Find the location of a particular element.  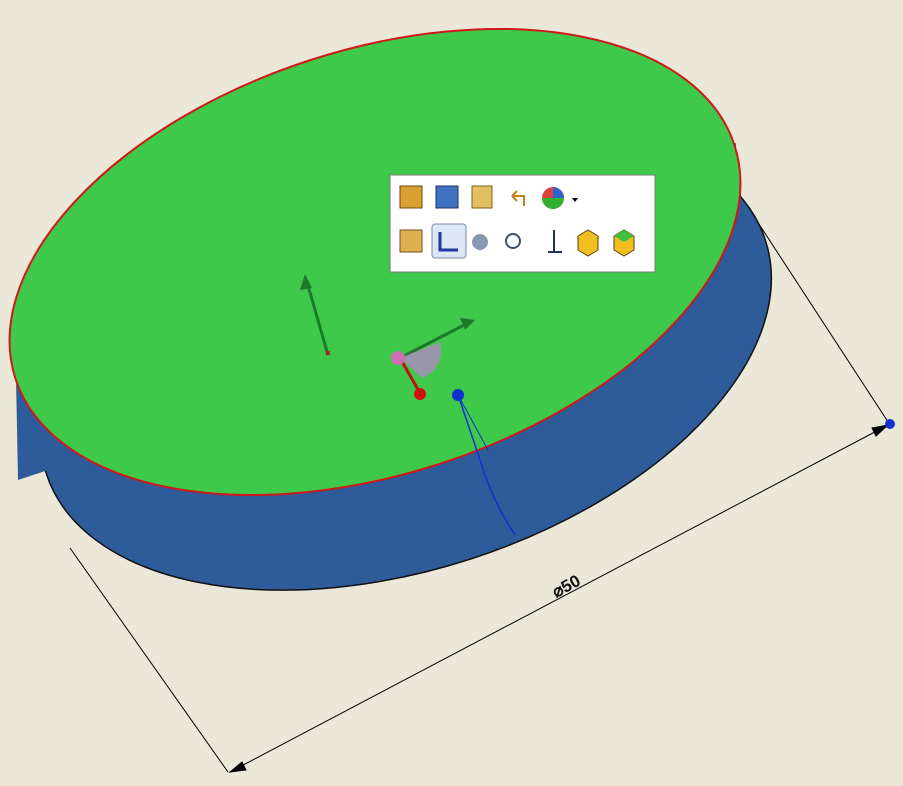

handle is located at coordinates (890, 424).